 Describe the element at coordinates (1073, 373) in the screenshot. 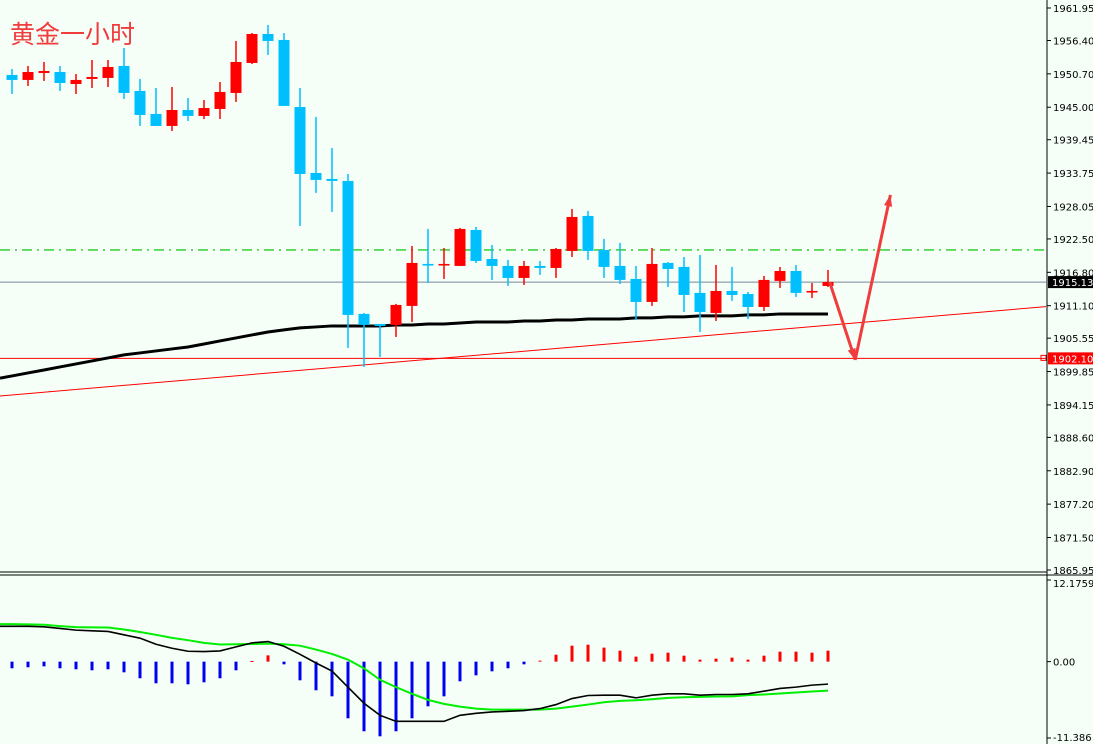

I see `price-tick-label: 1899.85` at that location.